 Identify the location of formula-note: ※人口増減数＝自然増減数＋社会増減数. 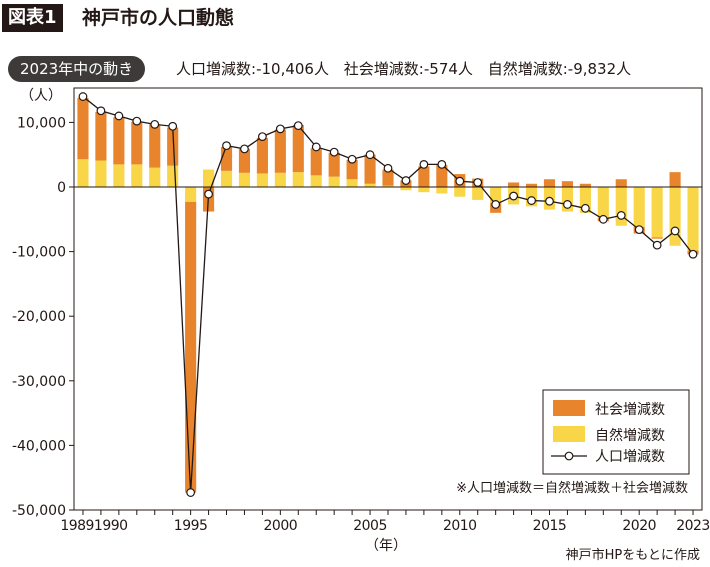
(572, 488).